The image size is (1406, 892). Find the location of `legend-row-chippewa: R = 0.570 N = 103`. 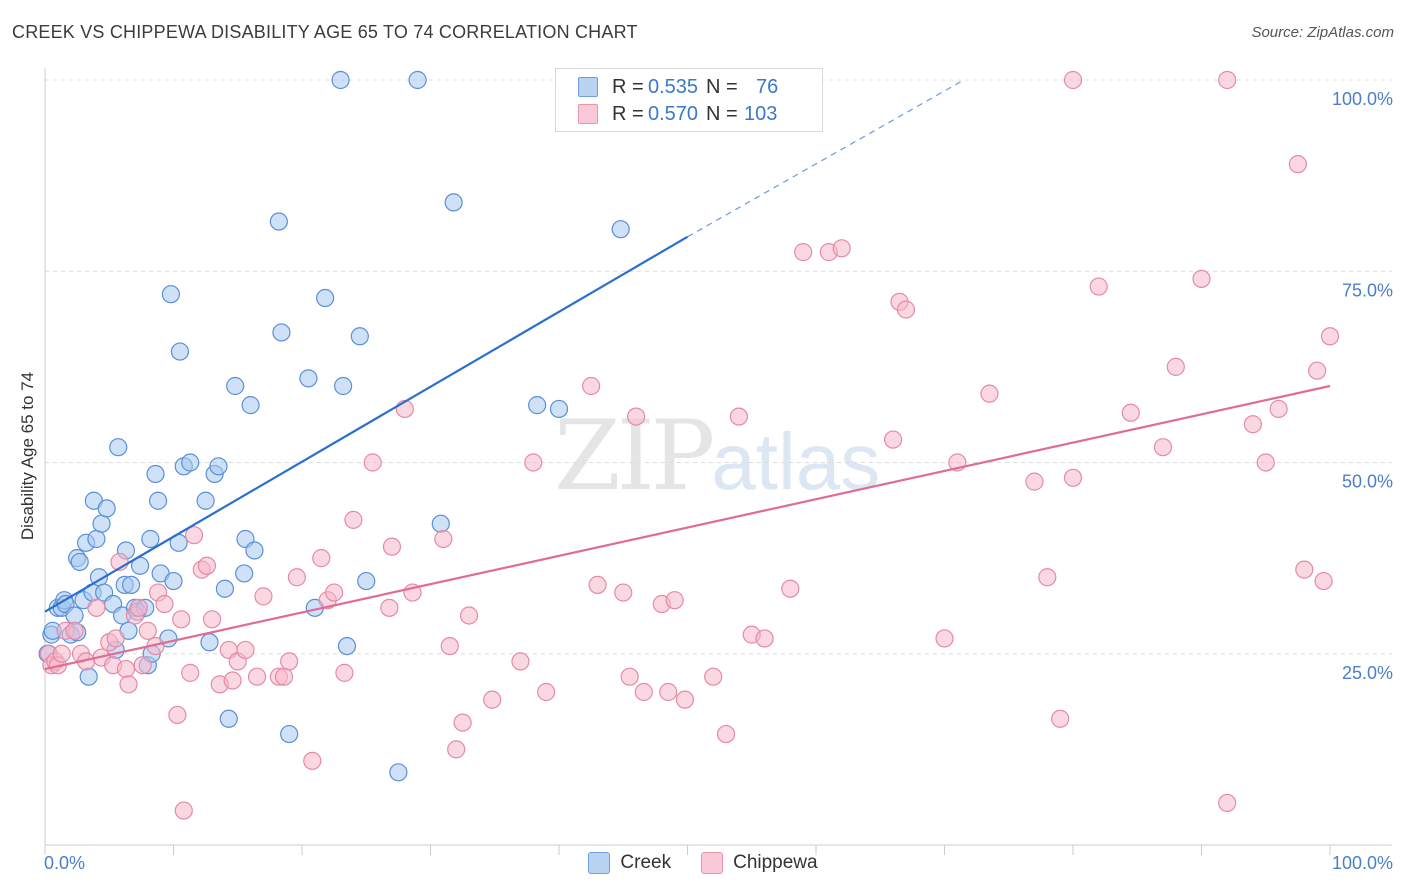

legend-row-chippewa: R = 0.570 N = 103 is located at coordinates (677, 114).